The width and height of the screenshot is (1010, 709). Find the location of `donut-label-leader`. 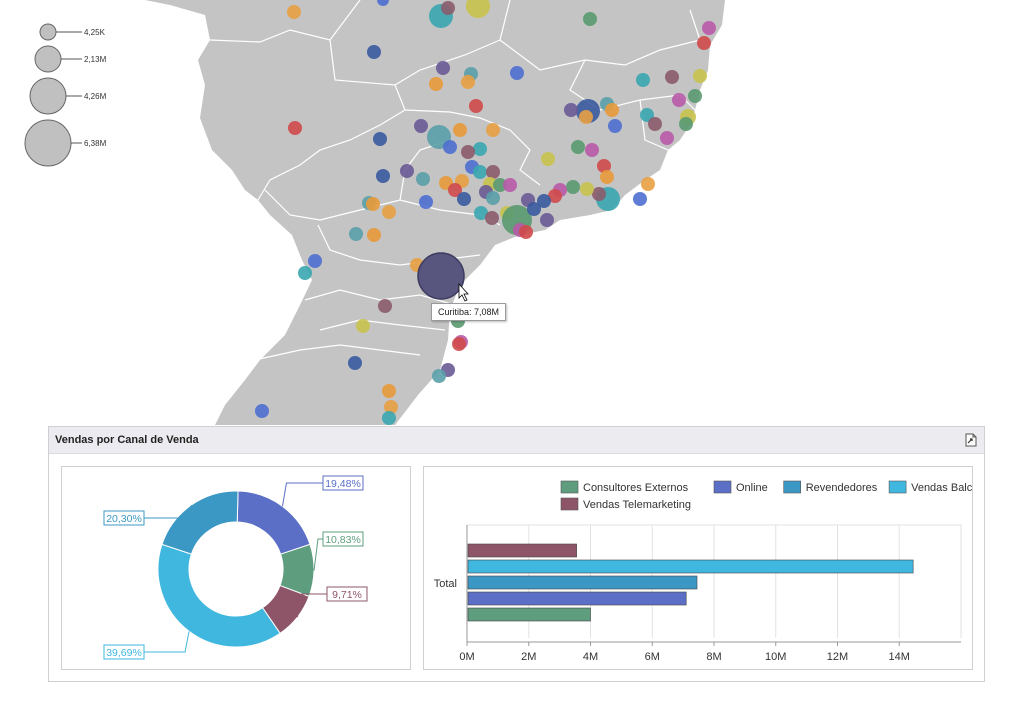

donut-label-leader is located at coordinates (168, 511).